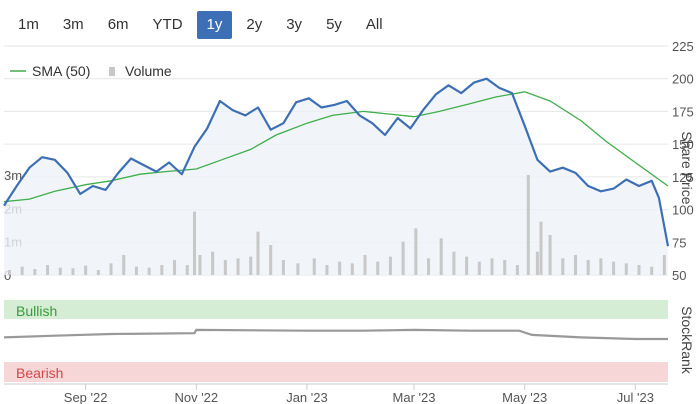 The height and width of the screenshot is (404, 700). What do you see at coordinates (28, 24) in the screenshot?
I see `range-tab-1m: 1m` at bounding box center [28, 24].